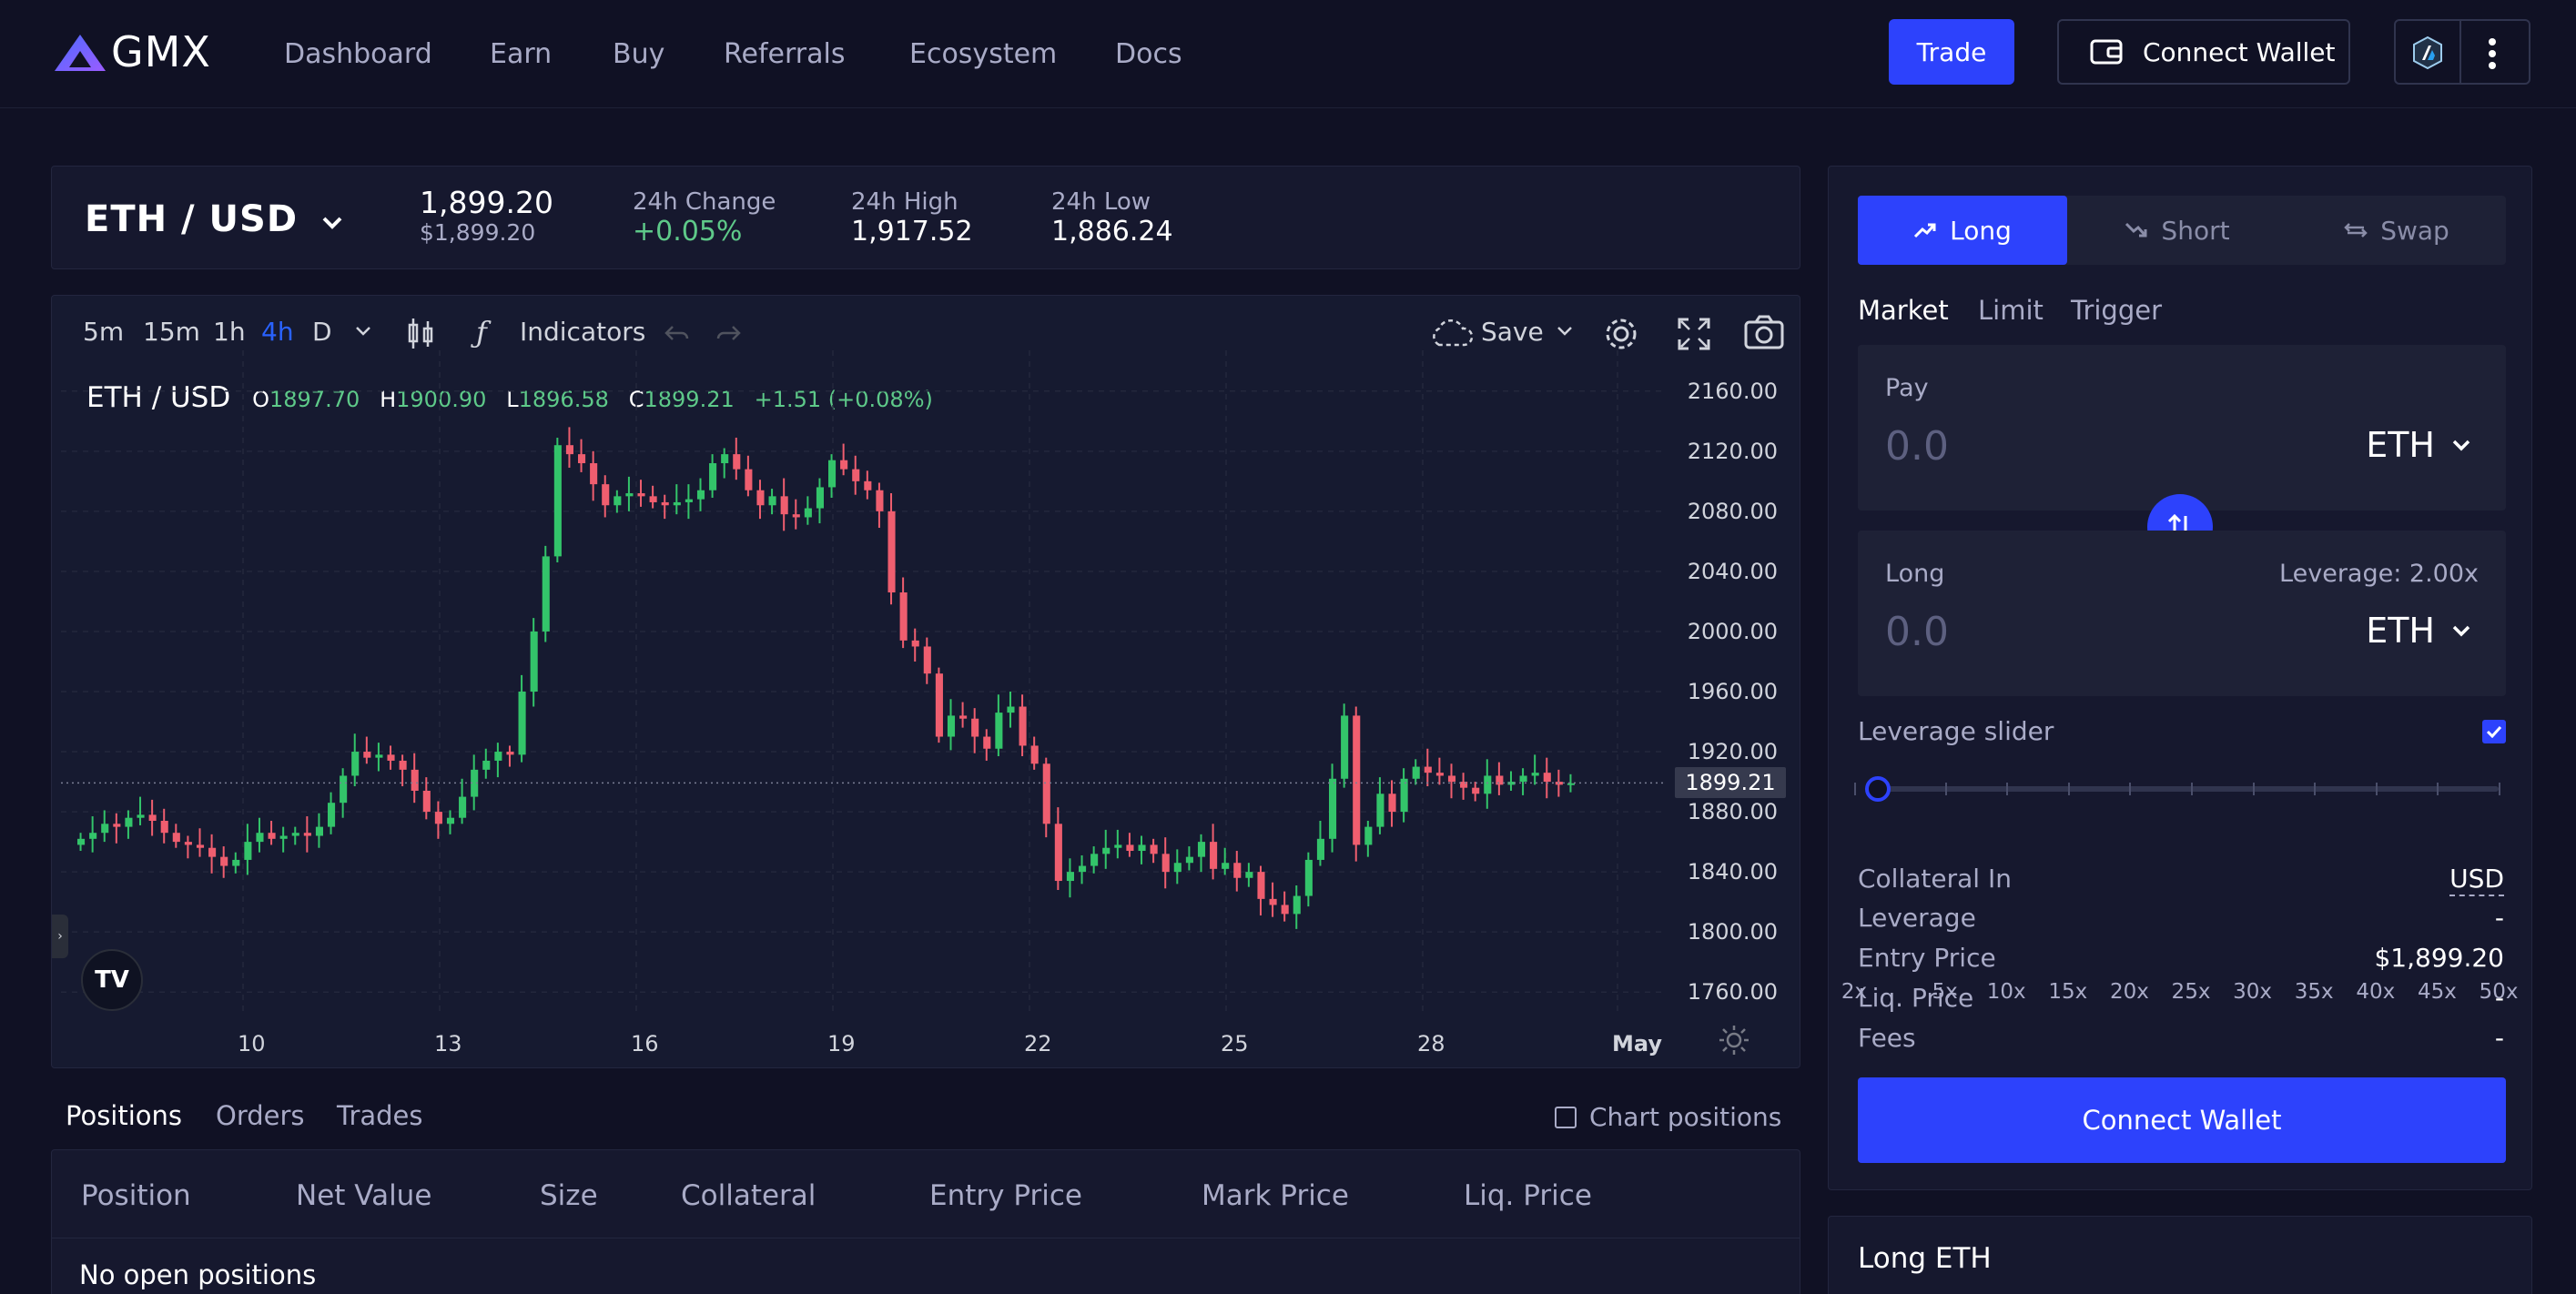 Image resolution: width=2576 pixels, height=1294 pixels. I want to click on leverage-mark-label: 20x, so click(2129, 992).